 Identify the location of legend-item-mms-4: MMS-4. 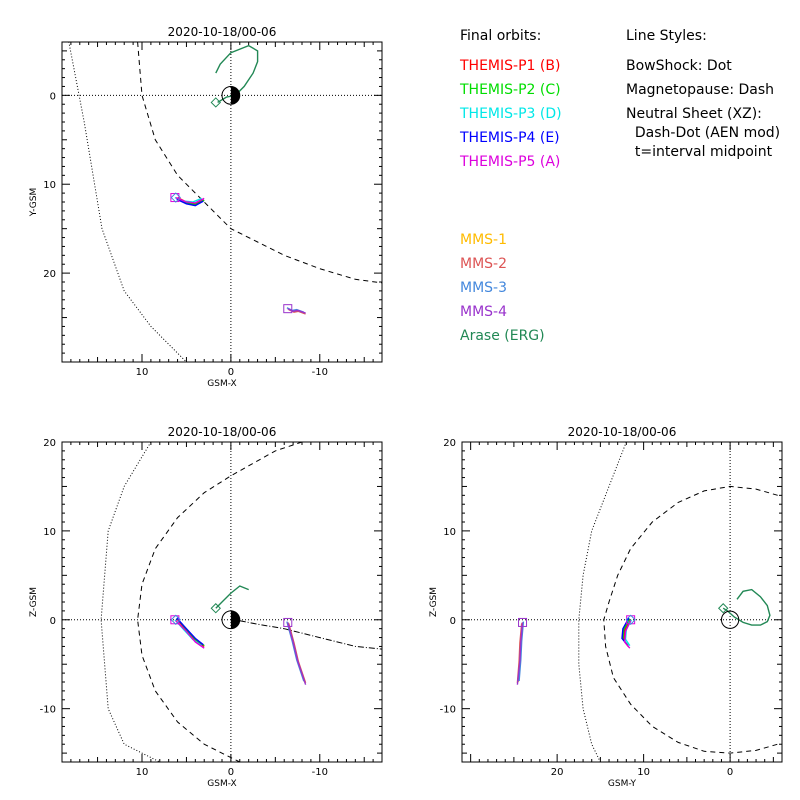
(483, 312).